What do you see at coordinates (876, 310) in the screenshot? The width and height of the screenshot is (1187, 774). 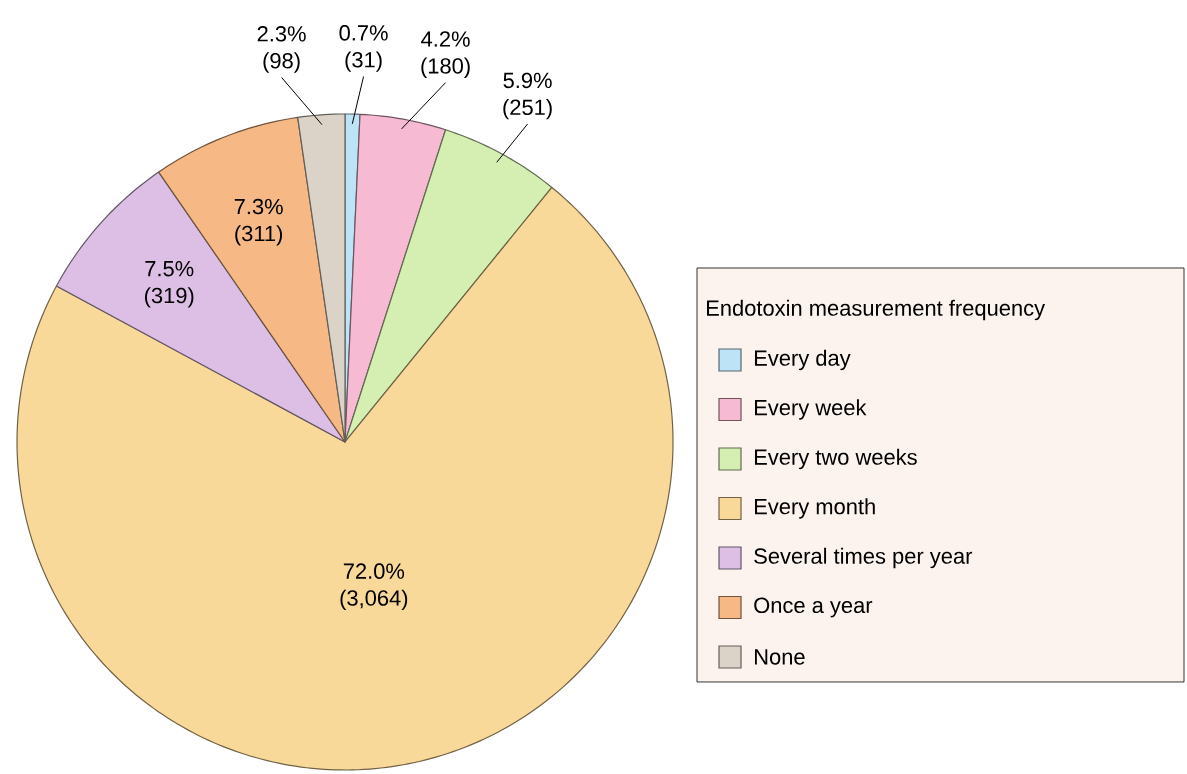 I see `legend-title: Endotoxin measurement frequency` at bounding box center [876, 310].